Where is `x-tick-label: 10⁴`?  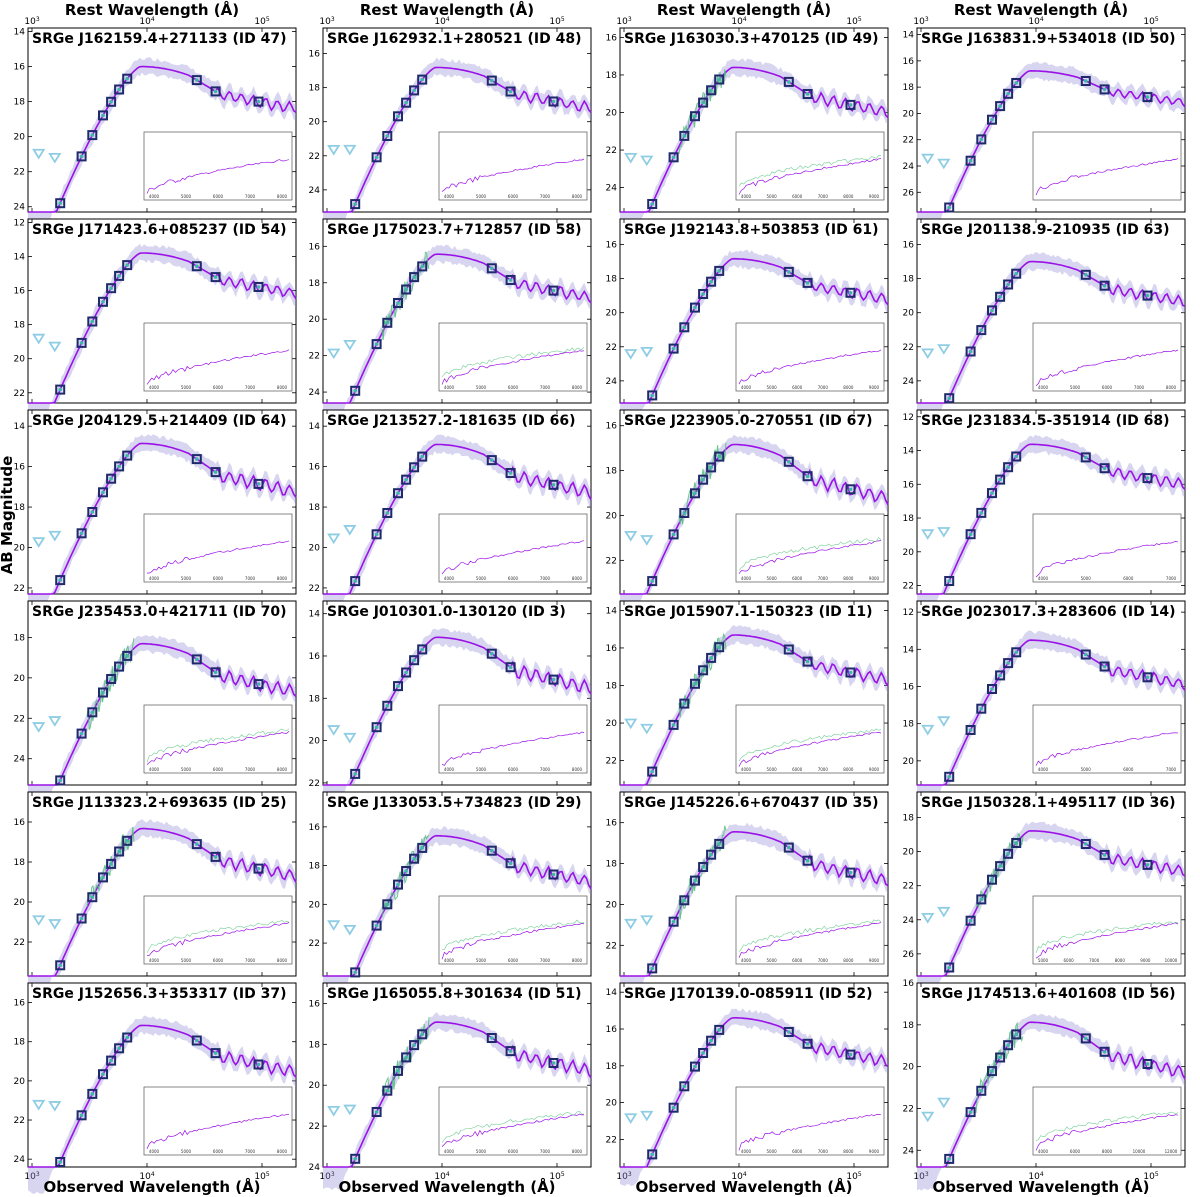 x-tick-label: 10⁴ is located at coordinates (1035, 1177).